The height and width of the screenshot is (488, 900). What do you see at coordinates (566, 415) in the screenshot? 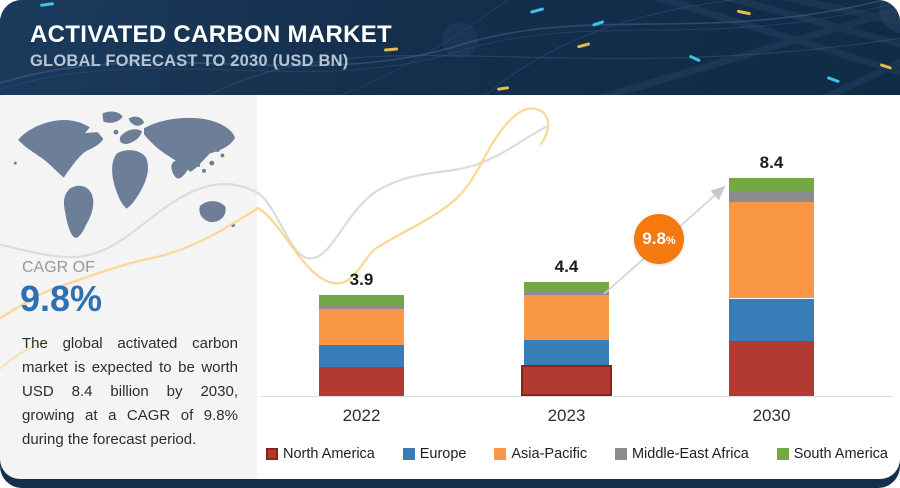
I see `x-axis-label-2023: 2023` at bounding box center [566, 415].